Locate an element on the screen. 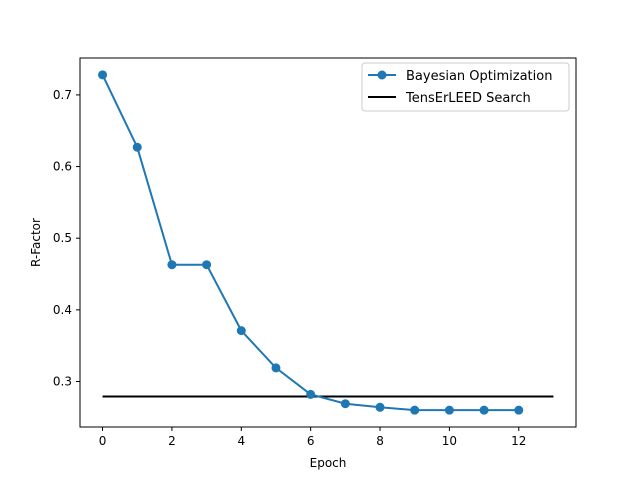 The height and width of the screenshot is (480, 640). legend-label-tenserleed: TensErLEED Search is located at coordinates (468, 98).